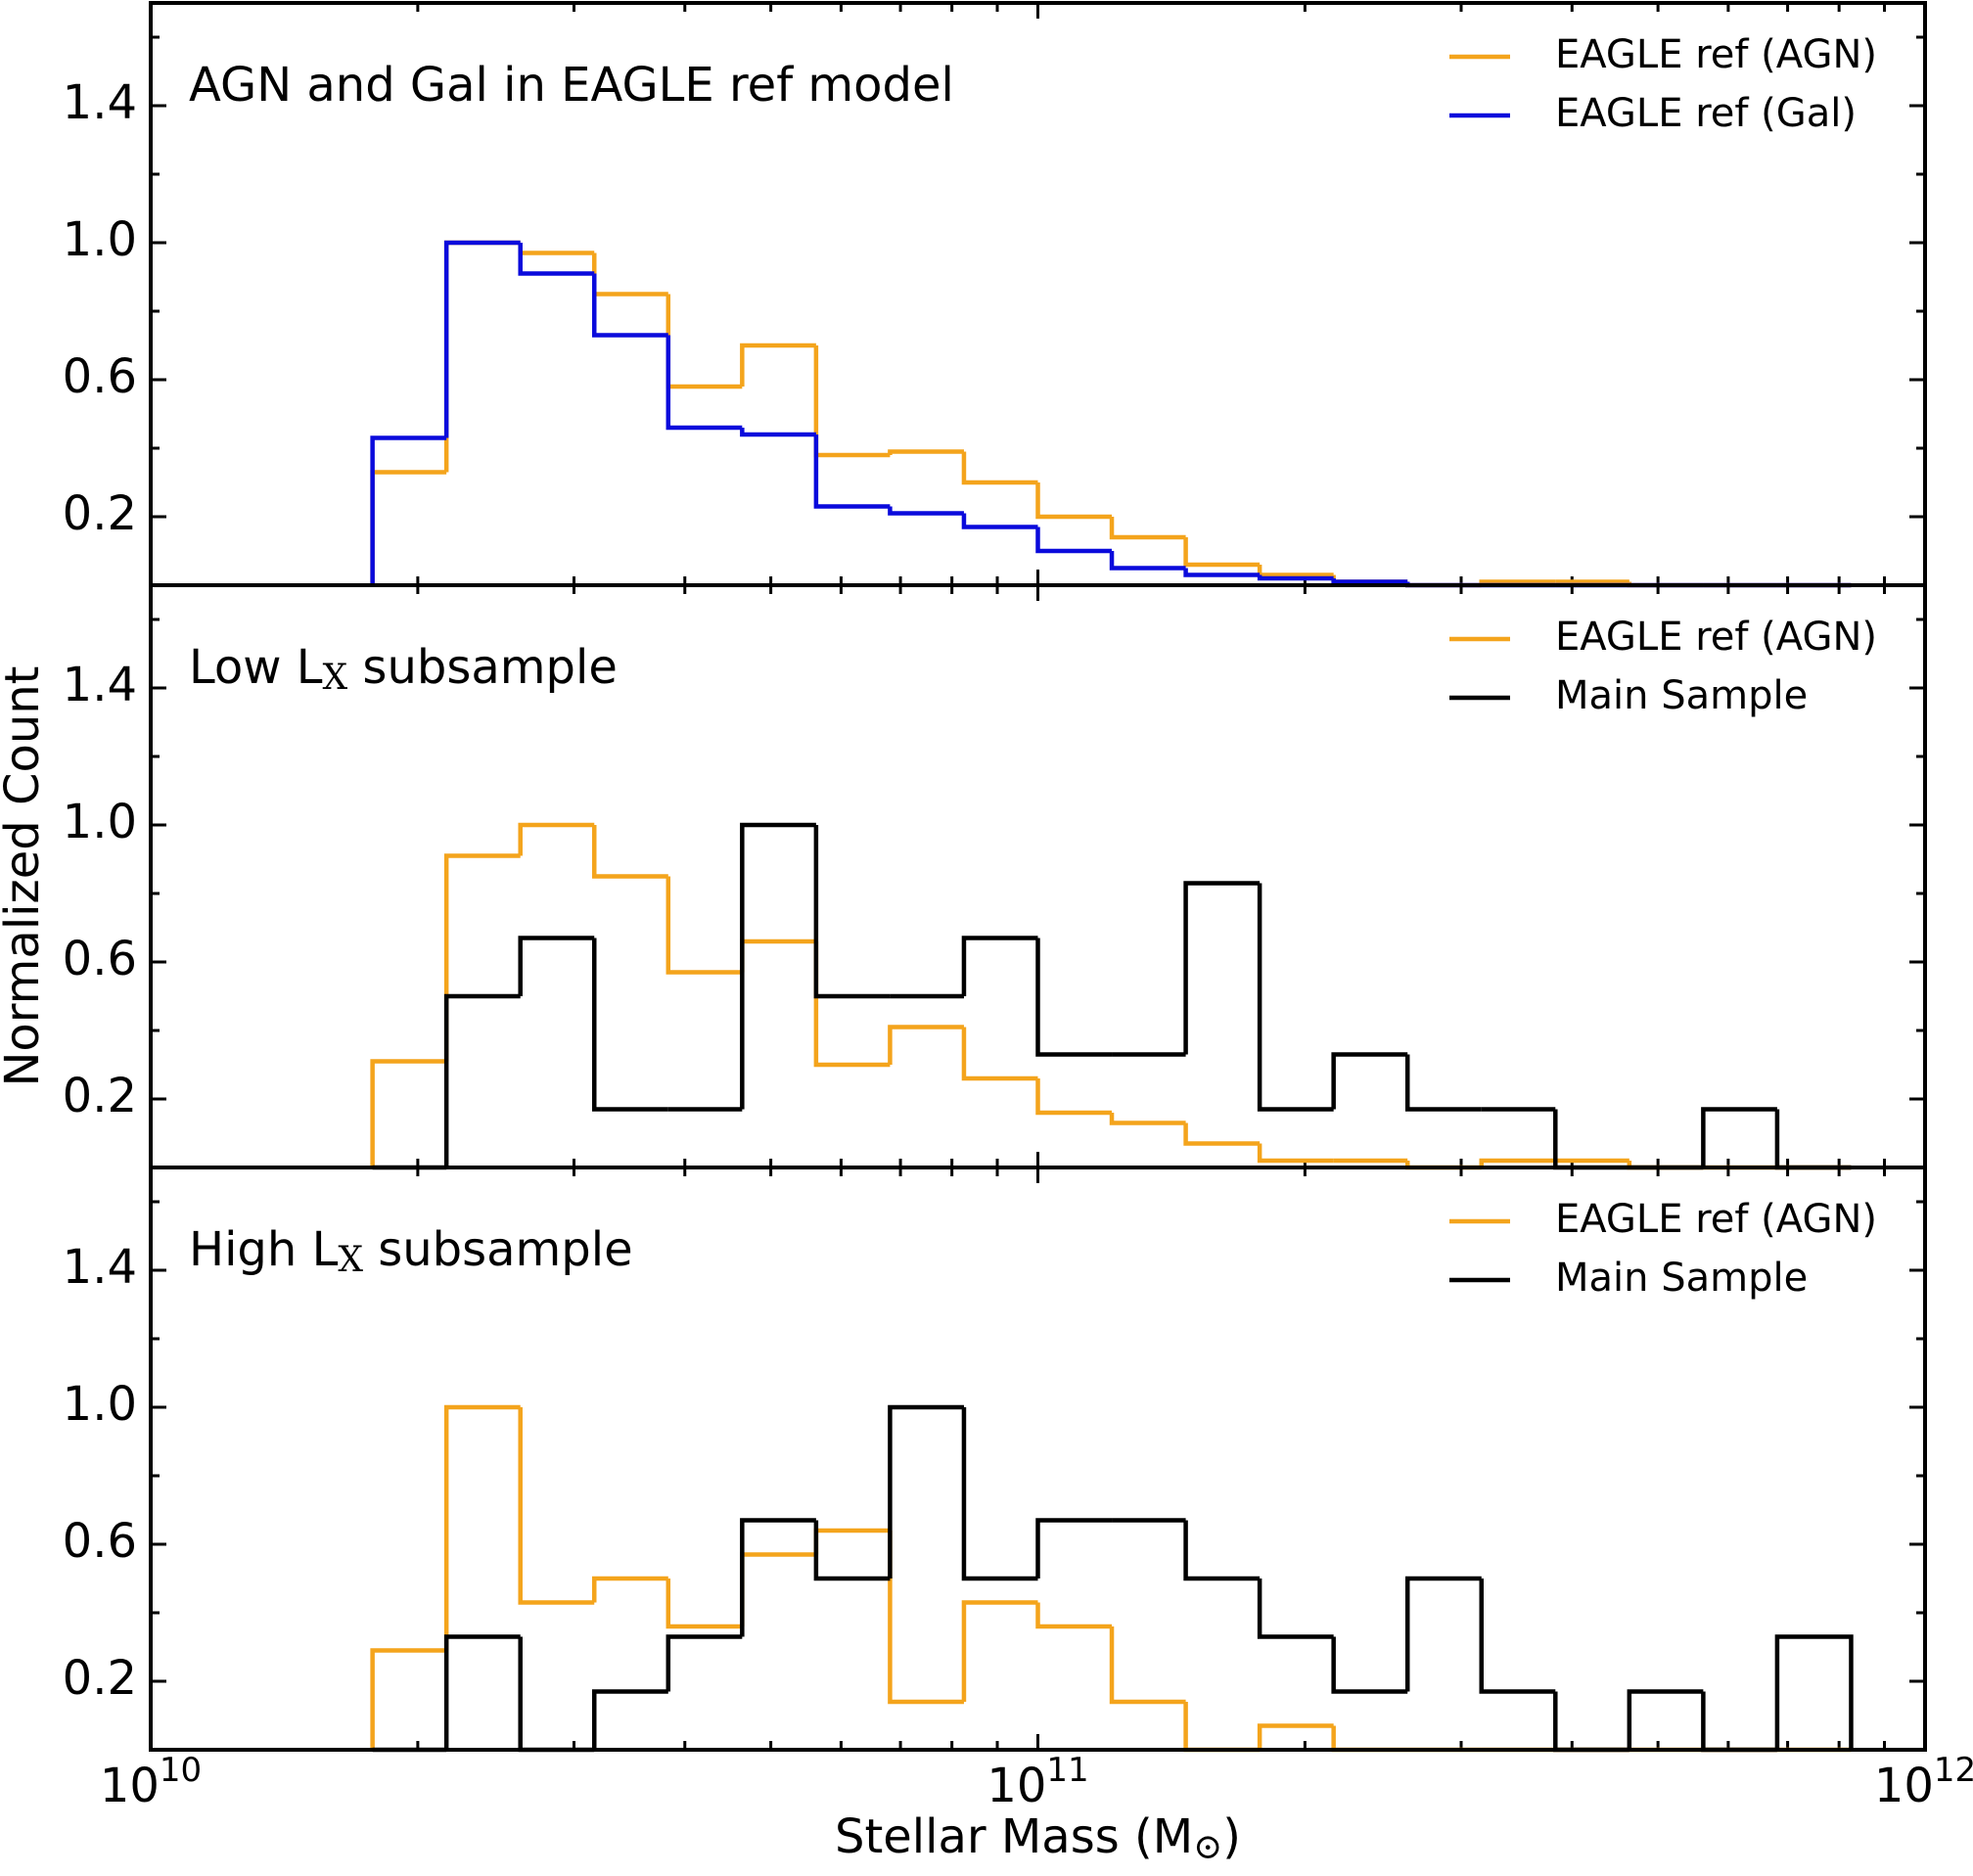  Describe the element at coordinates (100, 1541) in the screenshot. I see `y-tick-label: 0.6` at that location.